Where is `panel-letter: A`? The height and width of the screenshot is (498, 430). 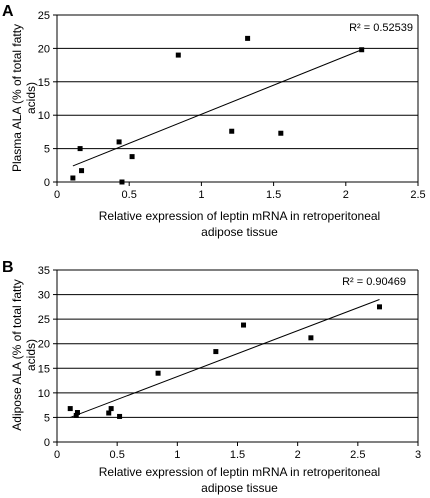 panel-letter: A is located at coordinates (8, 11).